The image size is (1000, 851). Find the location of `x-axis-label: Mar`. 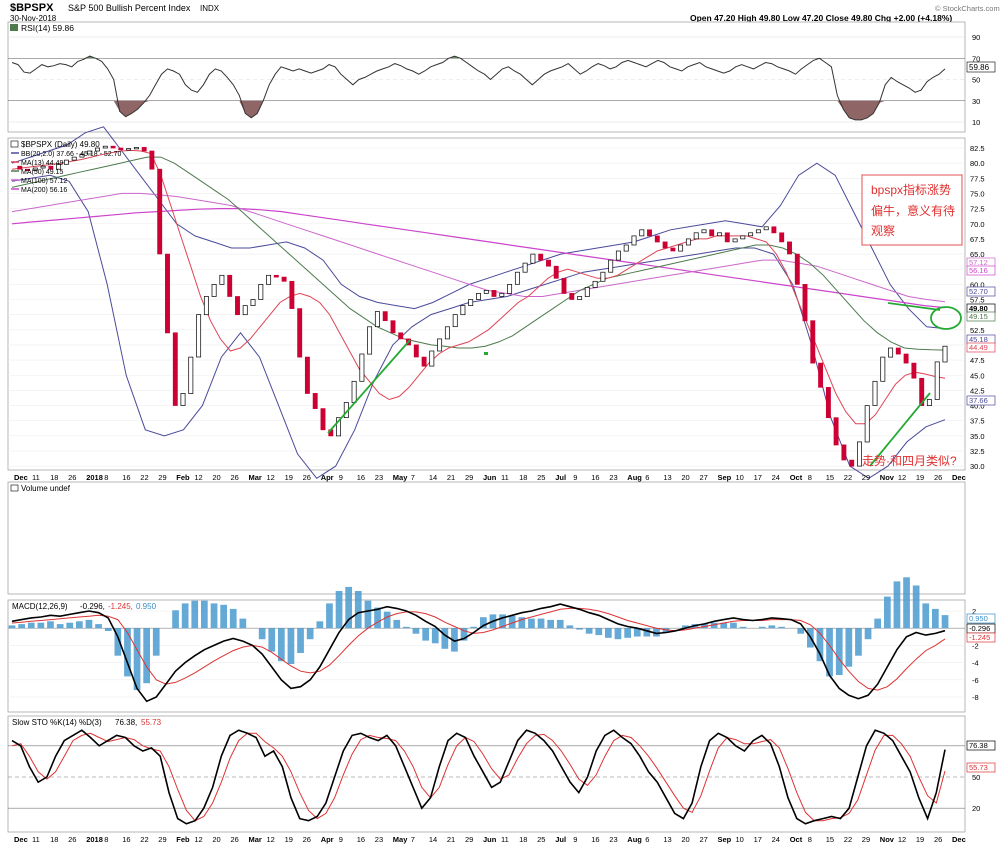

x-axis-label: Mar is located at coordinates (255, 477).